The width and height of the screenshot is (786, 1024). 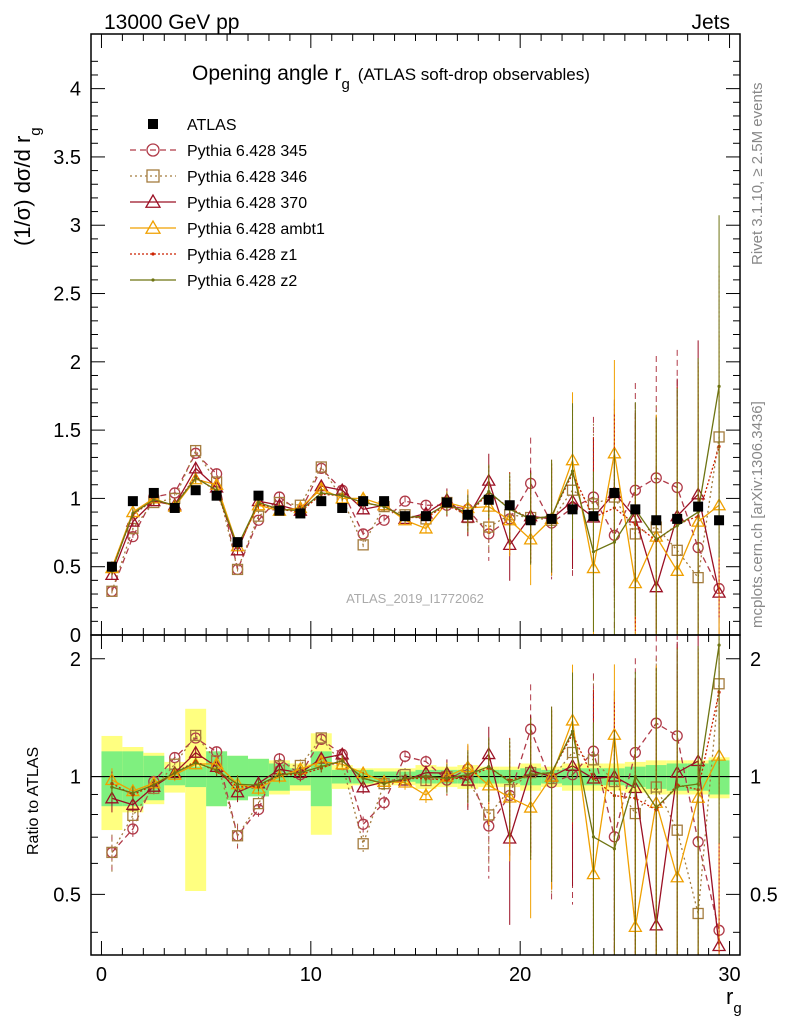 I want to click on ratio-y-tick-label: 1, so click(x=755, y=778).